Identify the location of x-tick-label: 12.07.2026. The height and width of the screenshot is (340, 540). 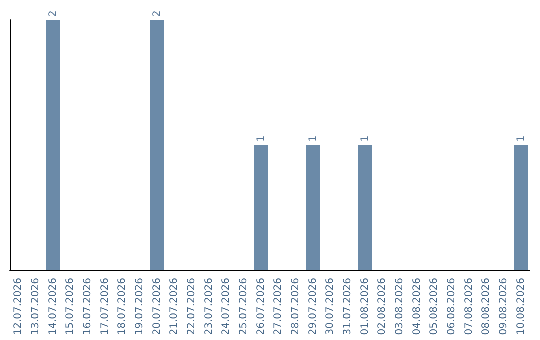
(18, 307).